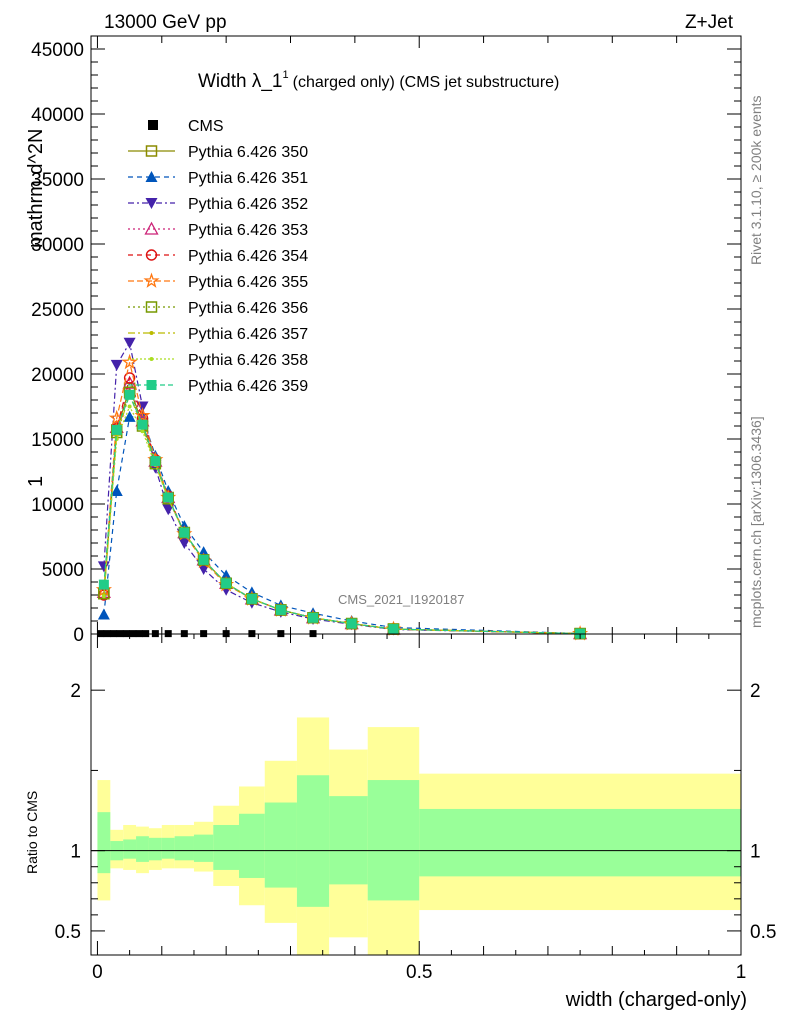  What do you see at coordinates (419, 972) in the screenshot?
I see `xtick-label: 0.5` at bounding box center [419, 972].